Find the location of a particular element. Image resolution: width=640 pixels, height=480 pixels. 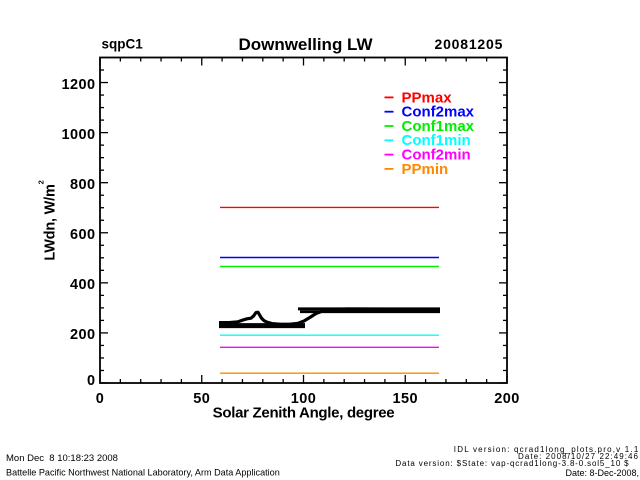

svg-text: 1000 is located at coordinates (78, 135).